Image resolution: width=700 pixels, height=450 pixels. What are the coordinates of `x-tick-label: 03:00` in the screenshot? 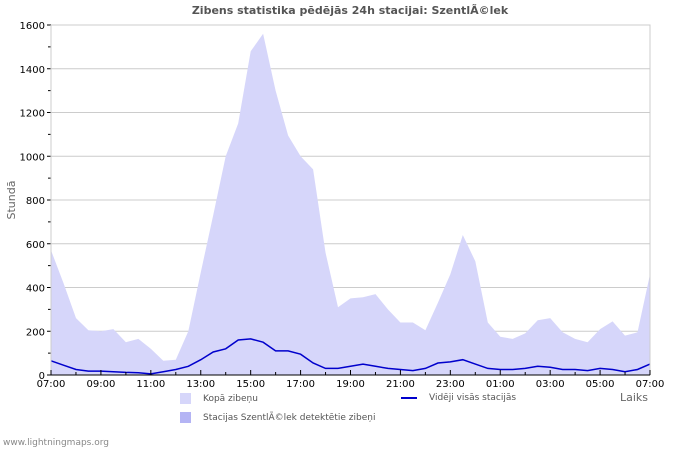 It's located at (550, 384).